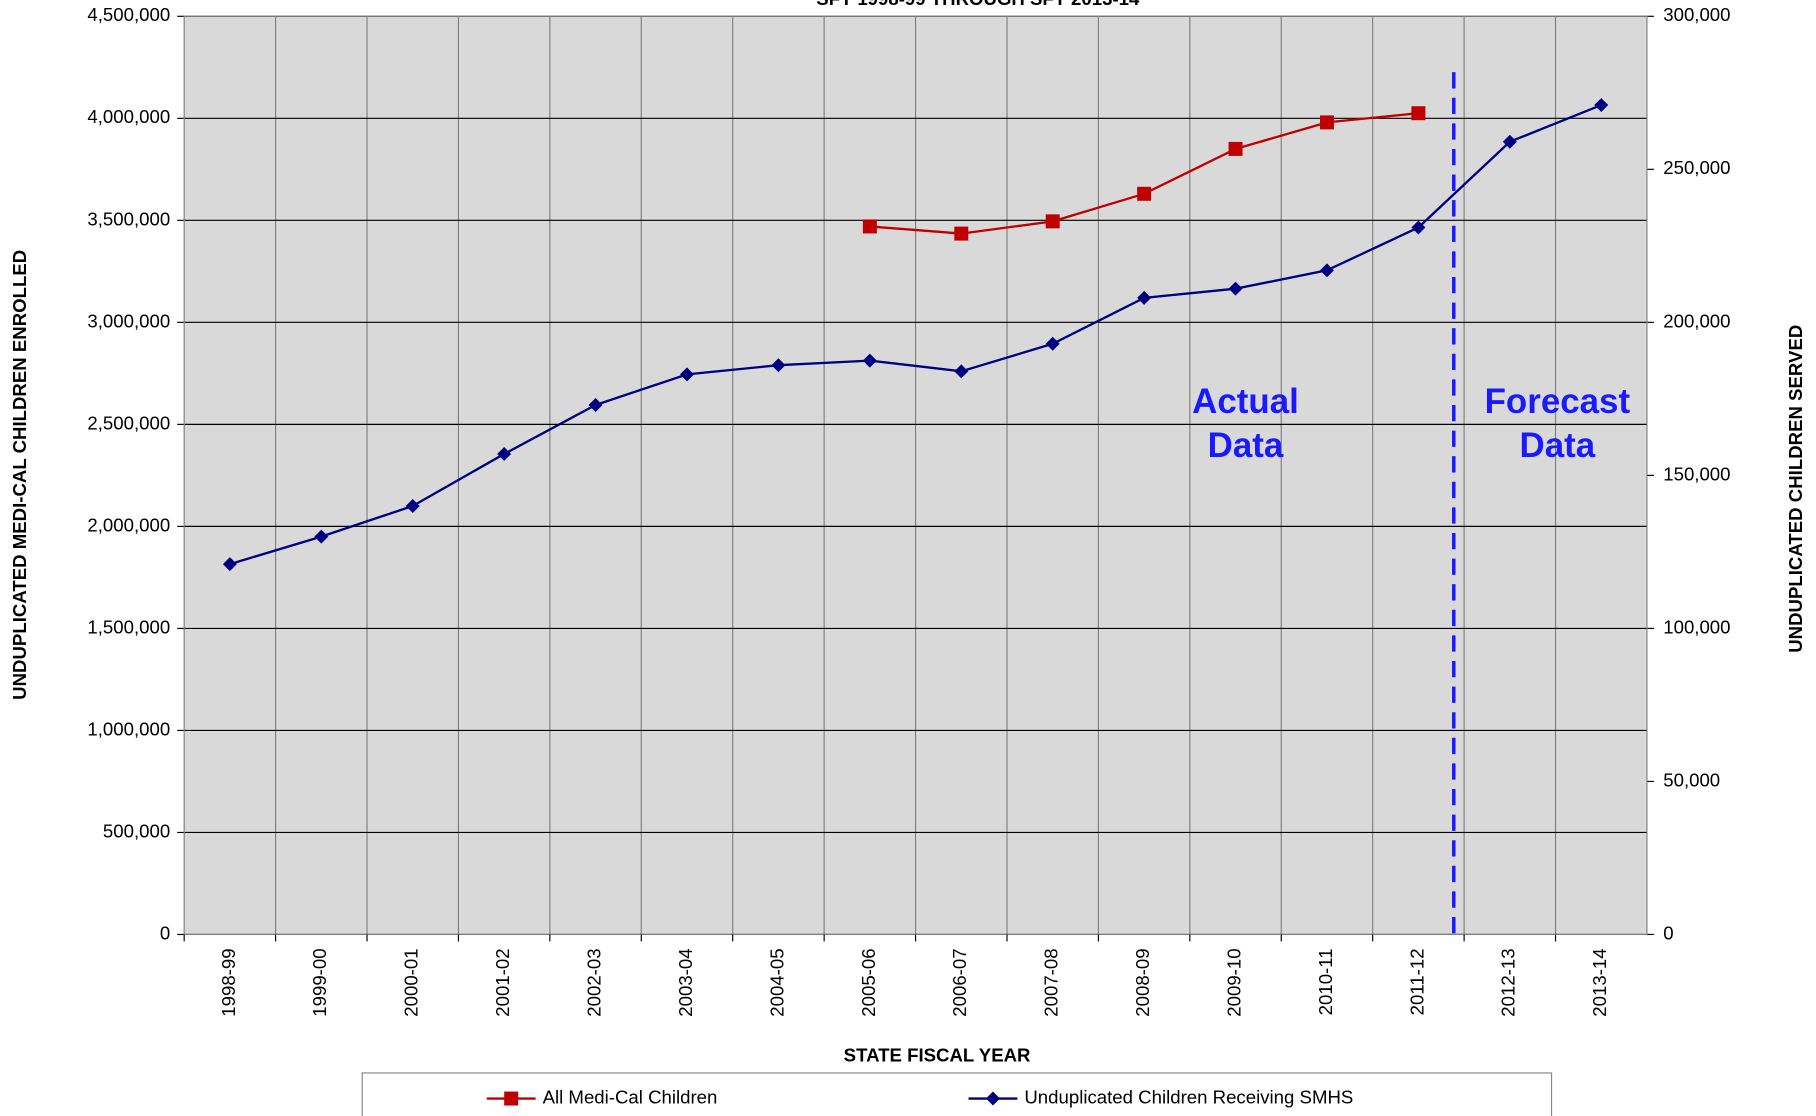 Image resolution: width=1816 pixels, height=1116 pixels. What do you see at coordinates (1696, 473) in the screenshot?
I see `y2-tick-label: 150,000` at bounding box center [1696, 473].